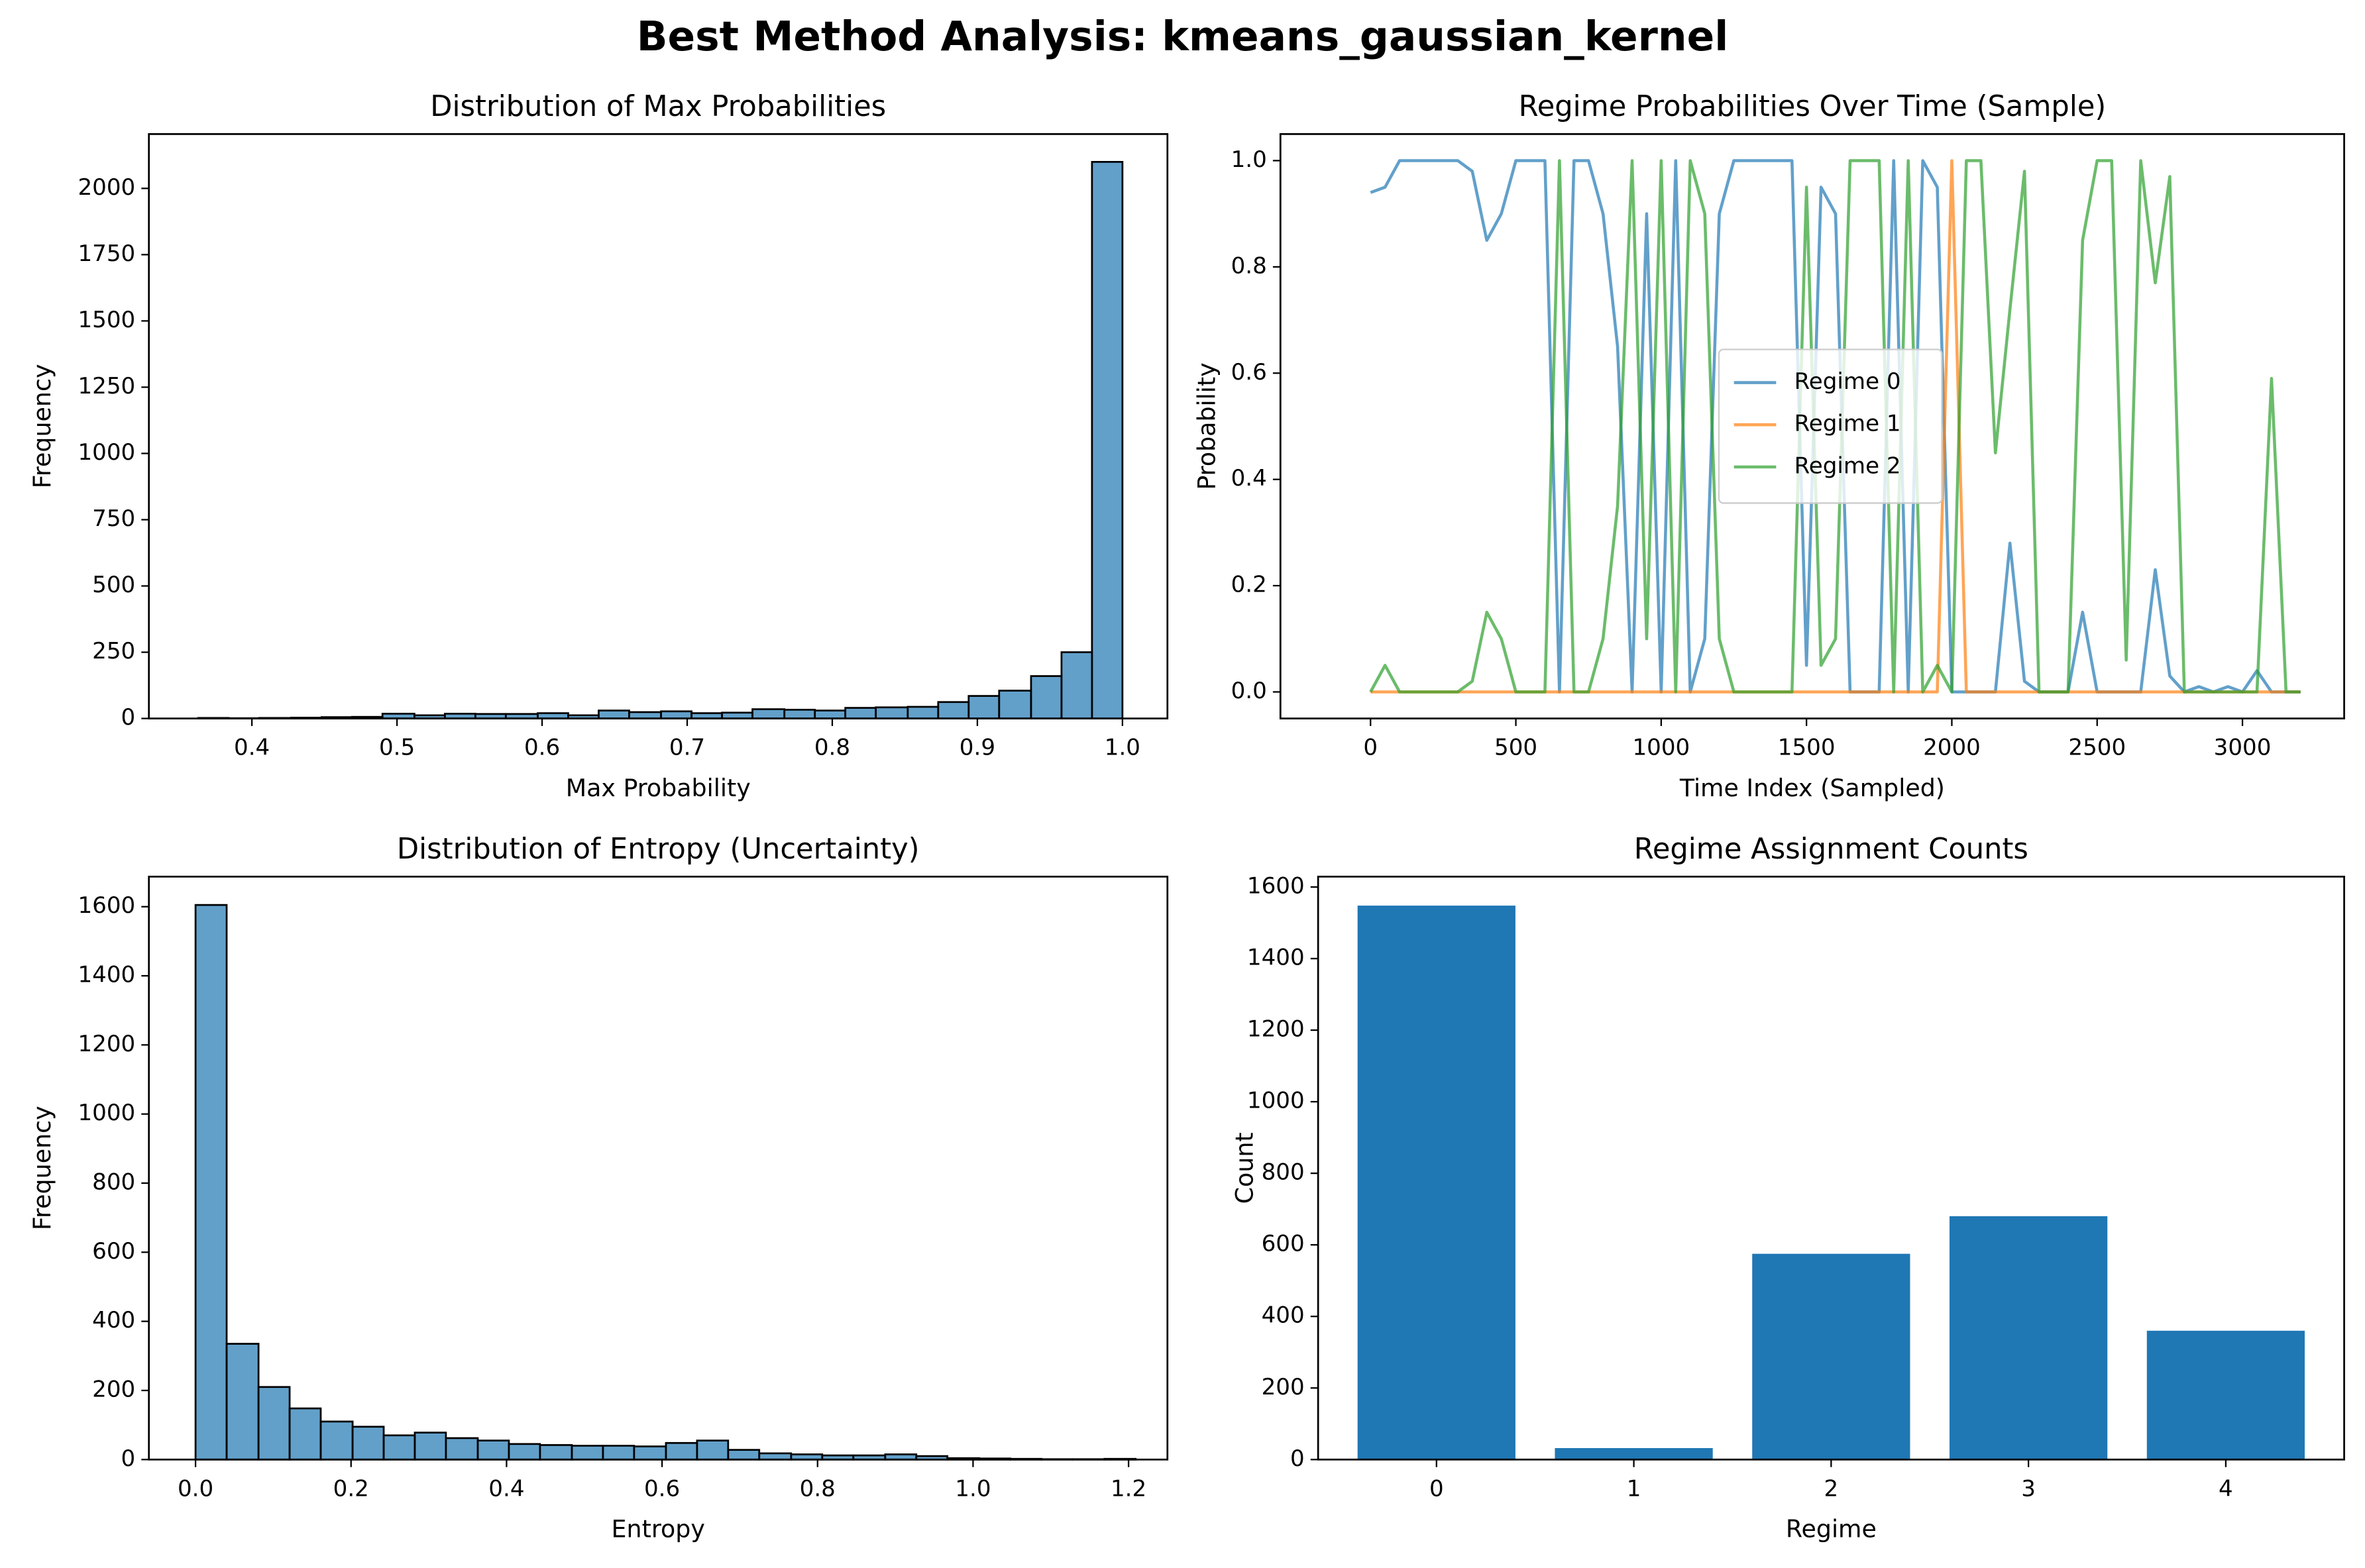 Image resolution: width=2365 pixels, height=1568 pixels. I want to click on legend-label: Regime 2, so click(1847, 465).